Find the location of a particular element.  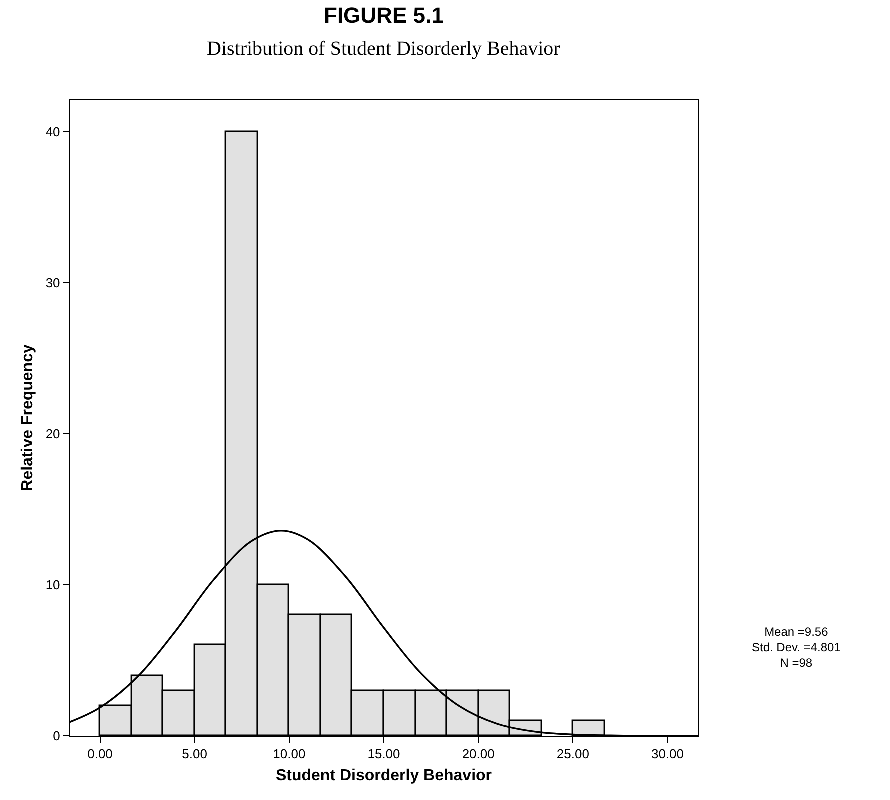

x-tick-label: 5.00 is located at coordinates (195, 754).